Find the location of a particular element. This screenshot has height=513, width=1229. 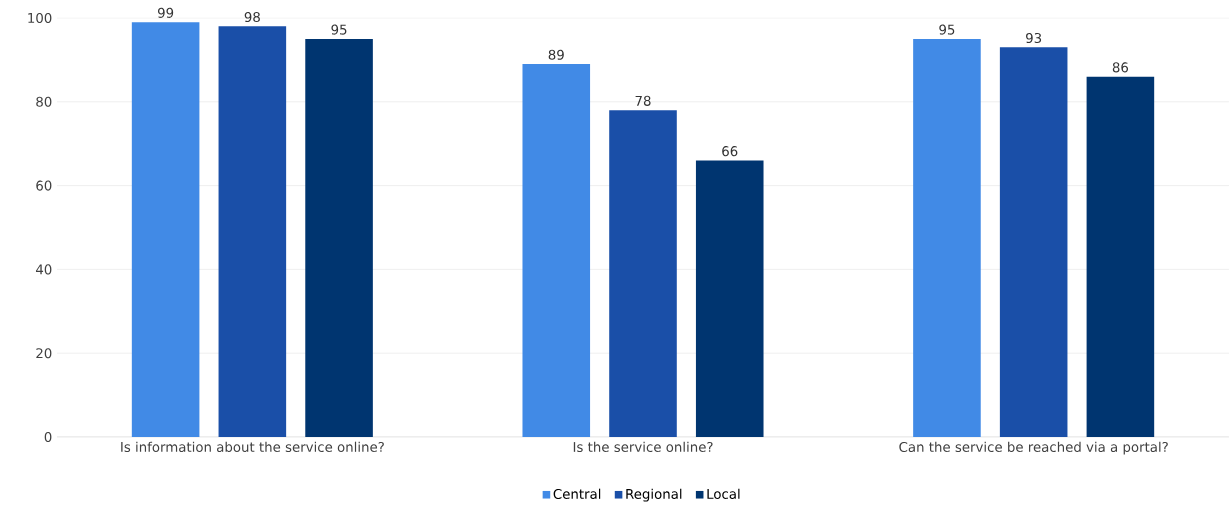

data-label: 99 is located at coordinates (165, 12).